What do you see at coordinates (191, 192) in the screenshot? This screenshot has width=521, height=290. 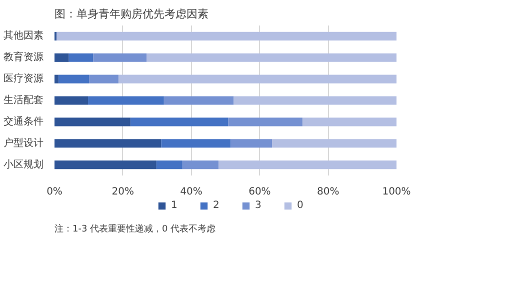 I see `x-tick-label: 40%` at bounding box center [191, 192].